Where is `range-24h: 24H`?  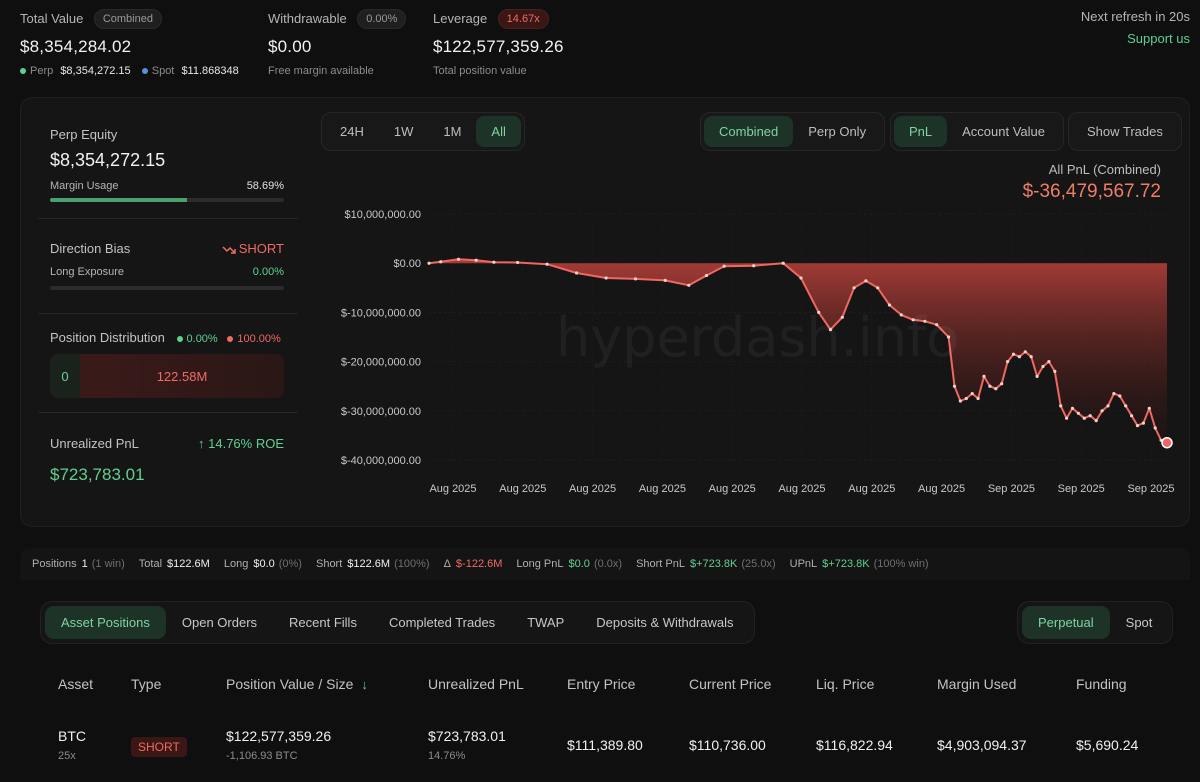
range-24h: 24H is located at coordinates (352, 131).